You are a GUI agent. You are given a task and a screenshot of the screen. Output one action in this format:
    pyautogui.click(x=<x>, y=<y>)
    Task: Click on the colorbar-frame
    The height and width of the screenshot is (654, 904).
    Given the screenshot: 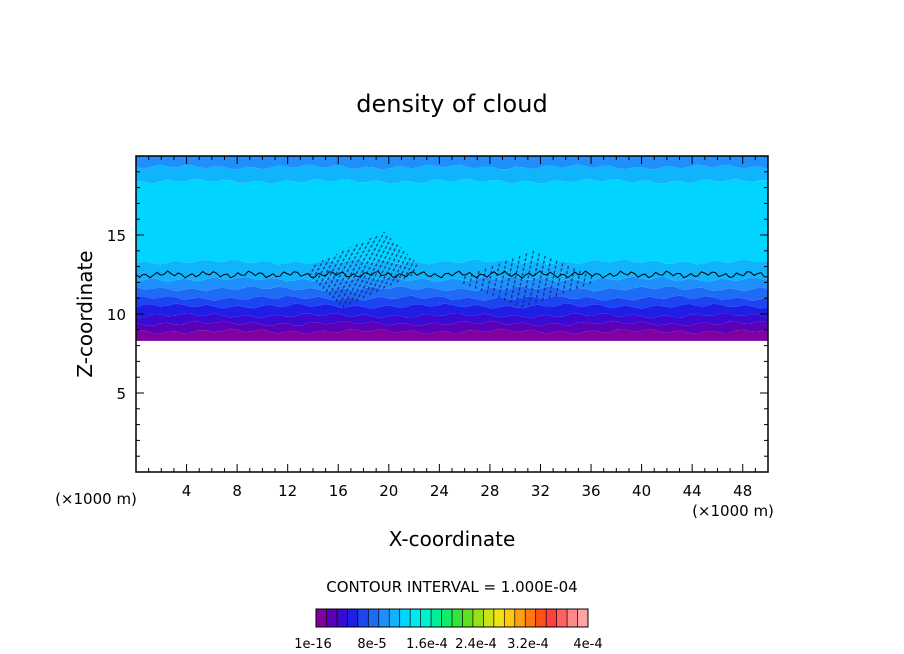 What is the action you would take?
    pyautogui.click(x=452, y=618)
    